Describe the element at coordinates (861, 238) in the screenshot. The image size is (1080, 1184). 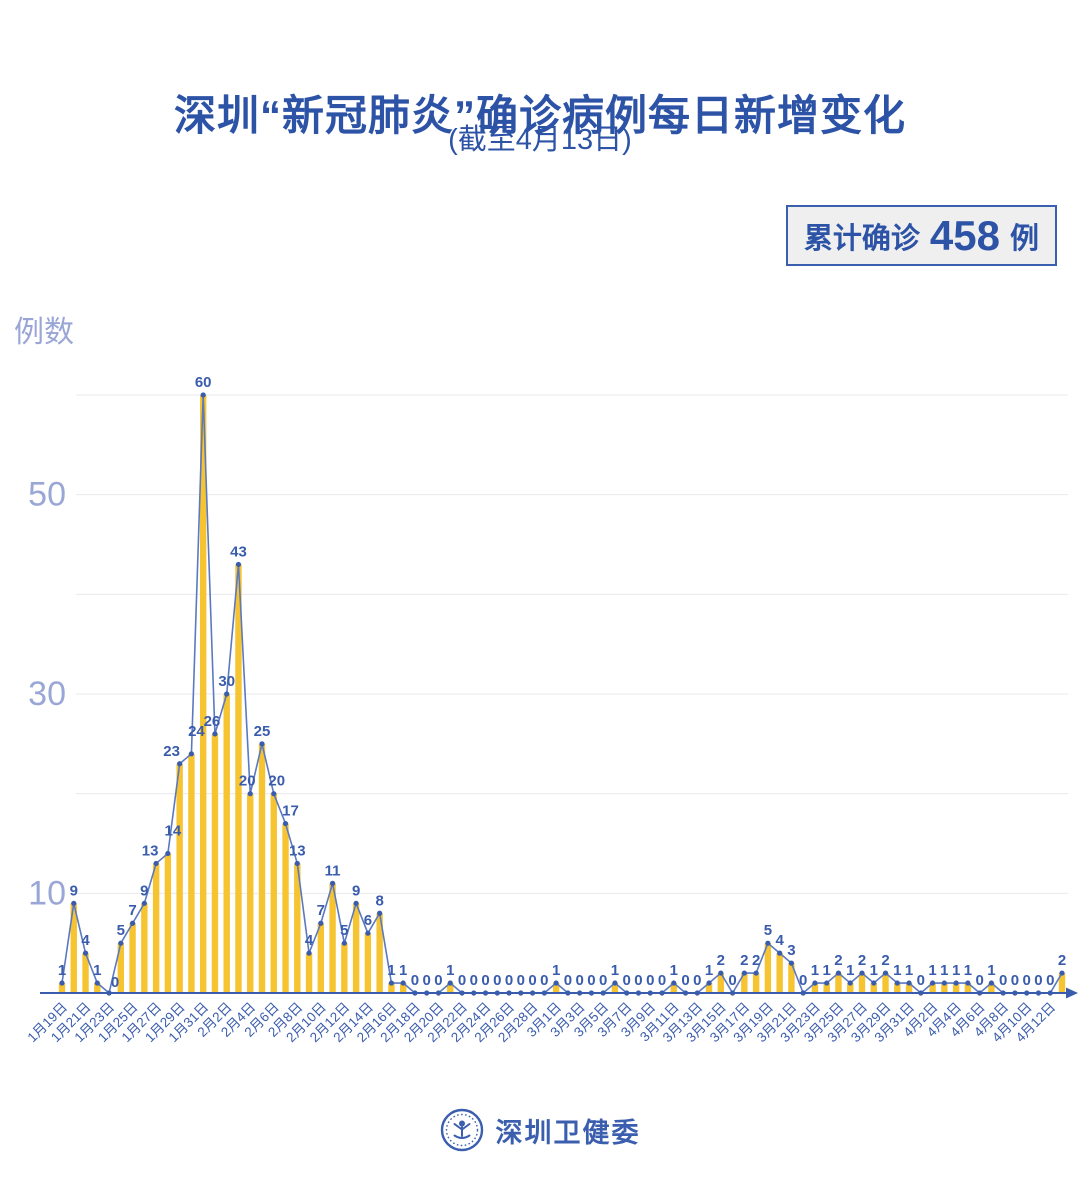
I see `badge-label: 累计确诊` at that location.